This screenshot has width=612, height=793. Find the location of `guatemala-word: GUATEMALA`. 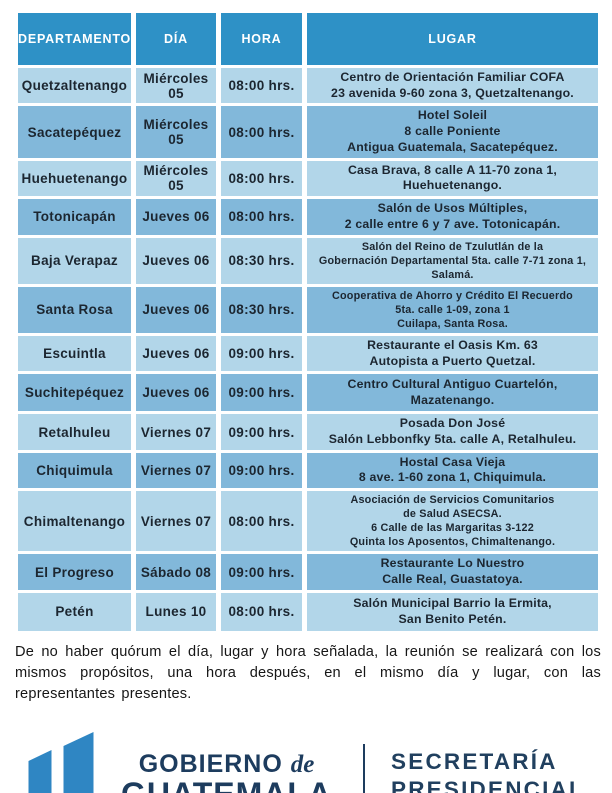

guatemala-word: GUATEMALA is located at coordinates (226, 785).